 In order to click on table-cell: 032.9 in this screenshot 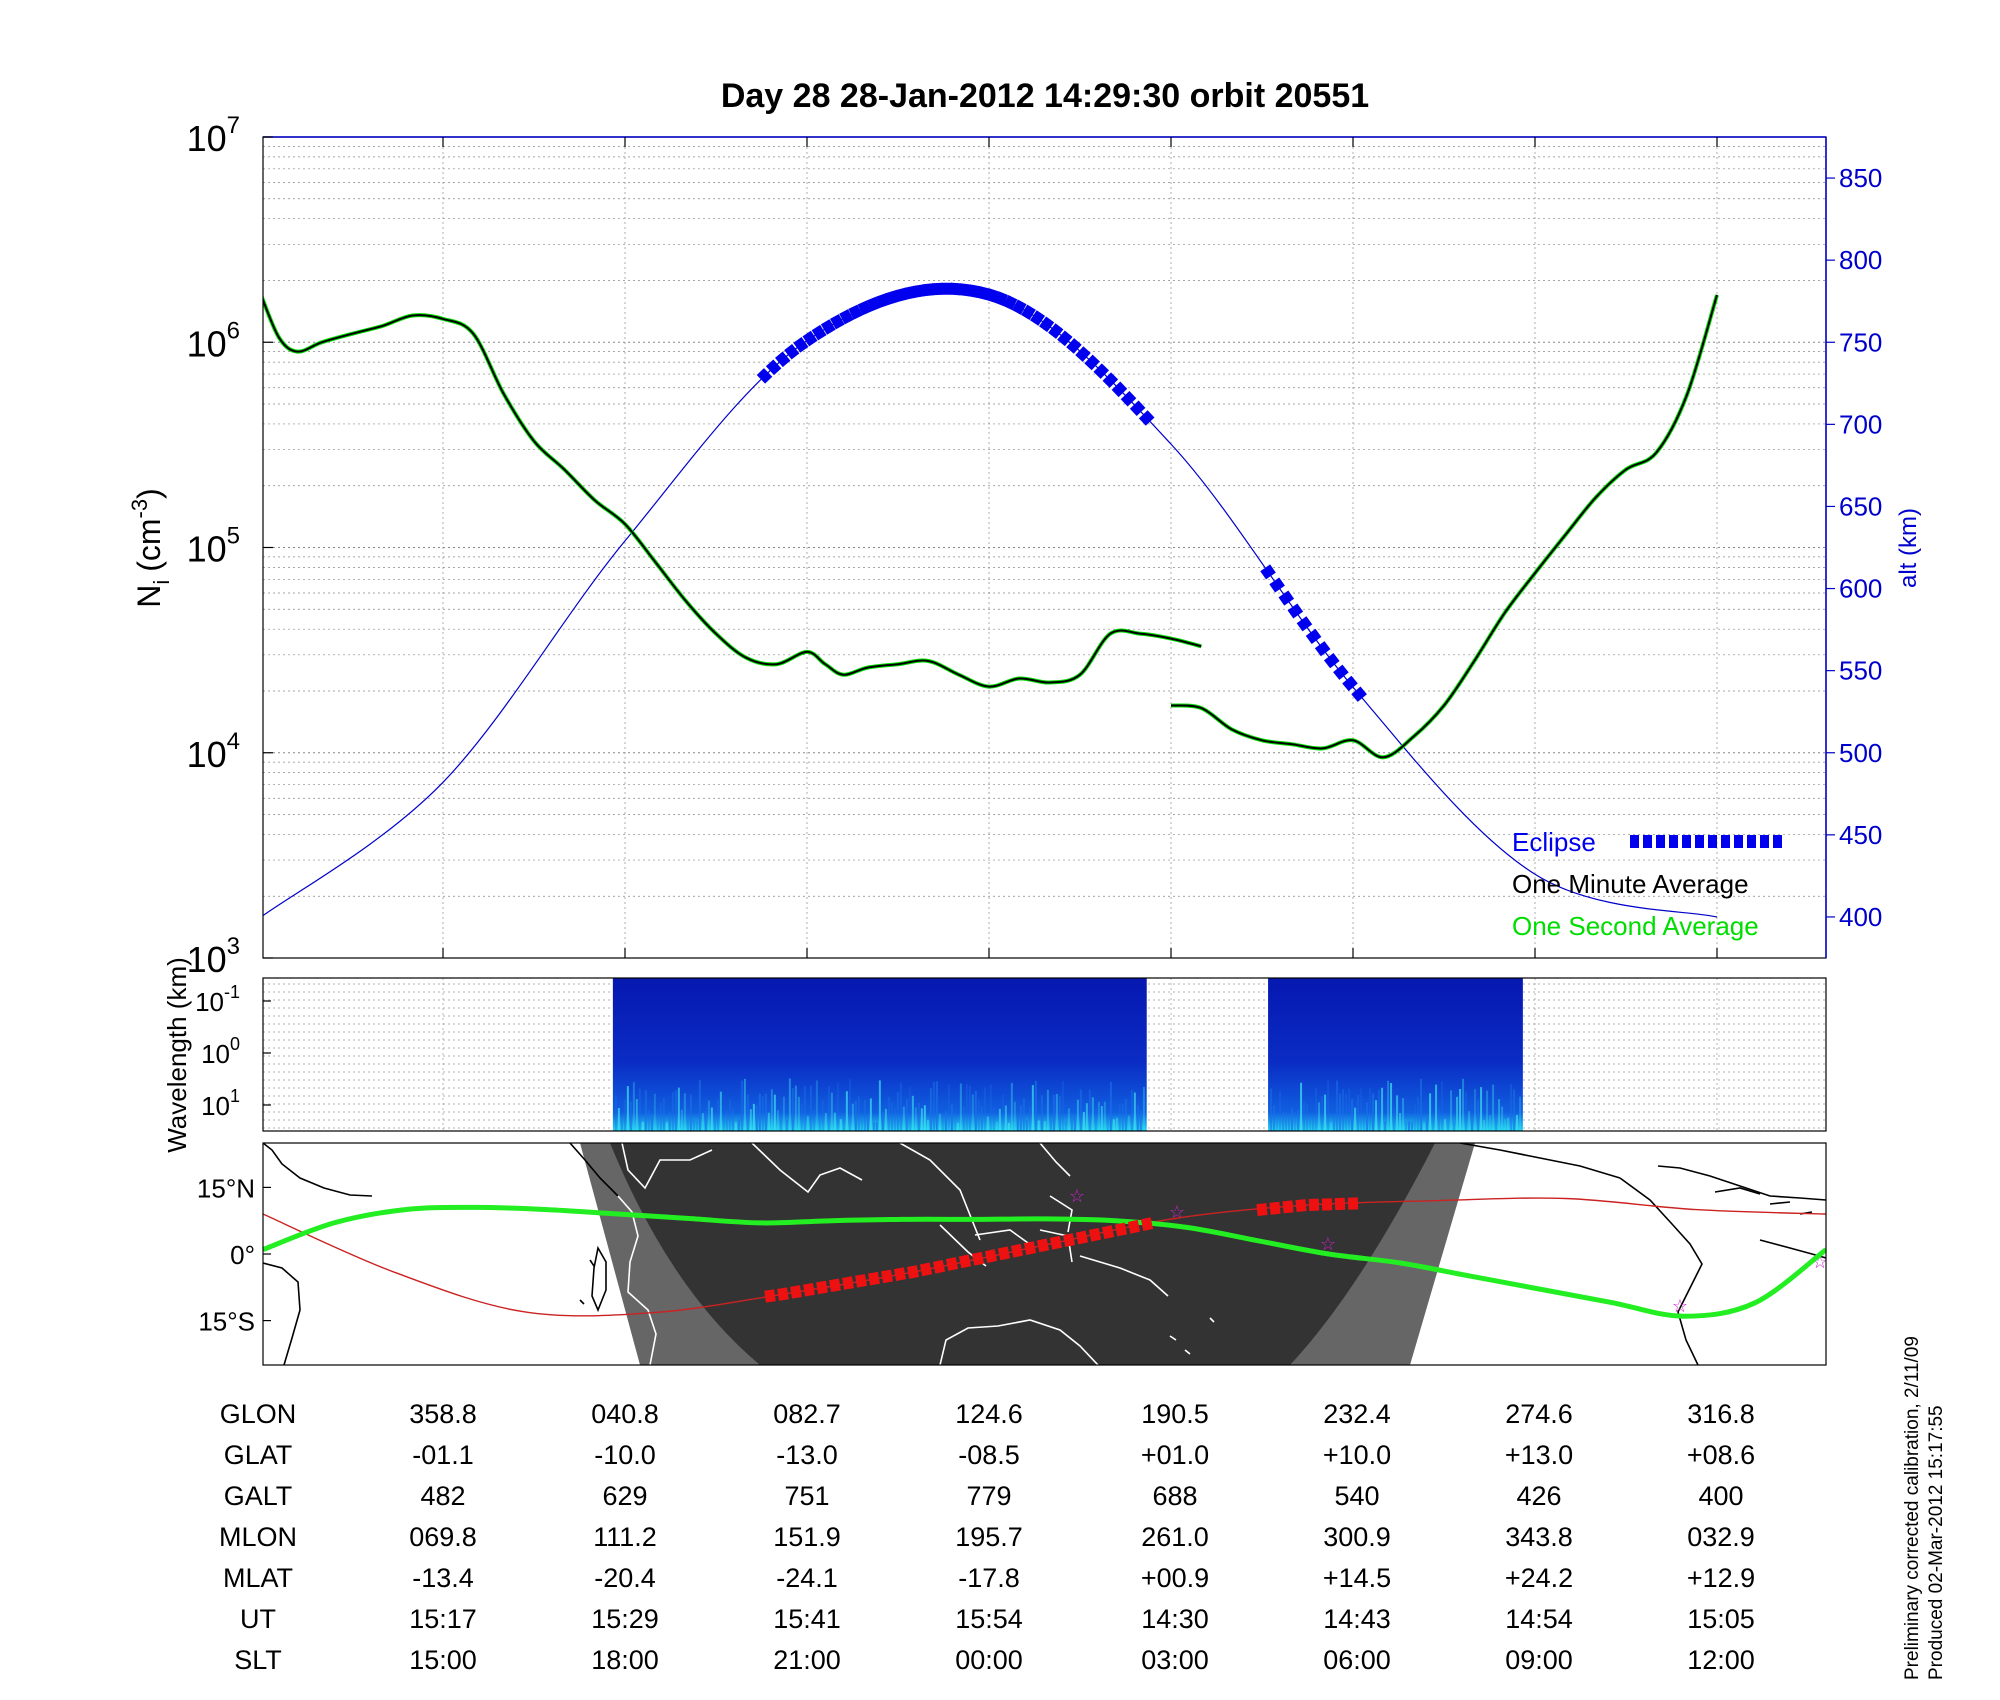, I will do `click(1721, 1537)`.